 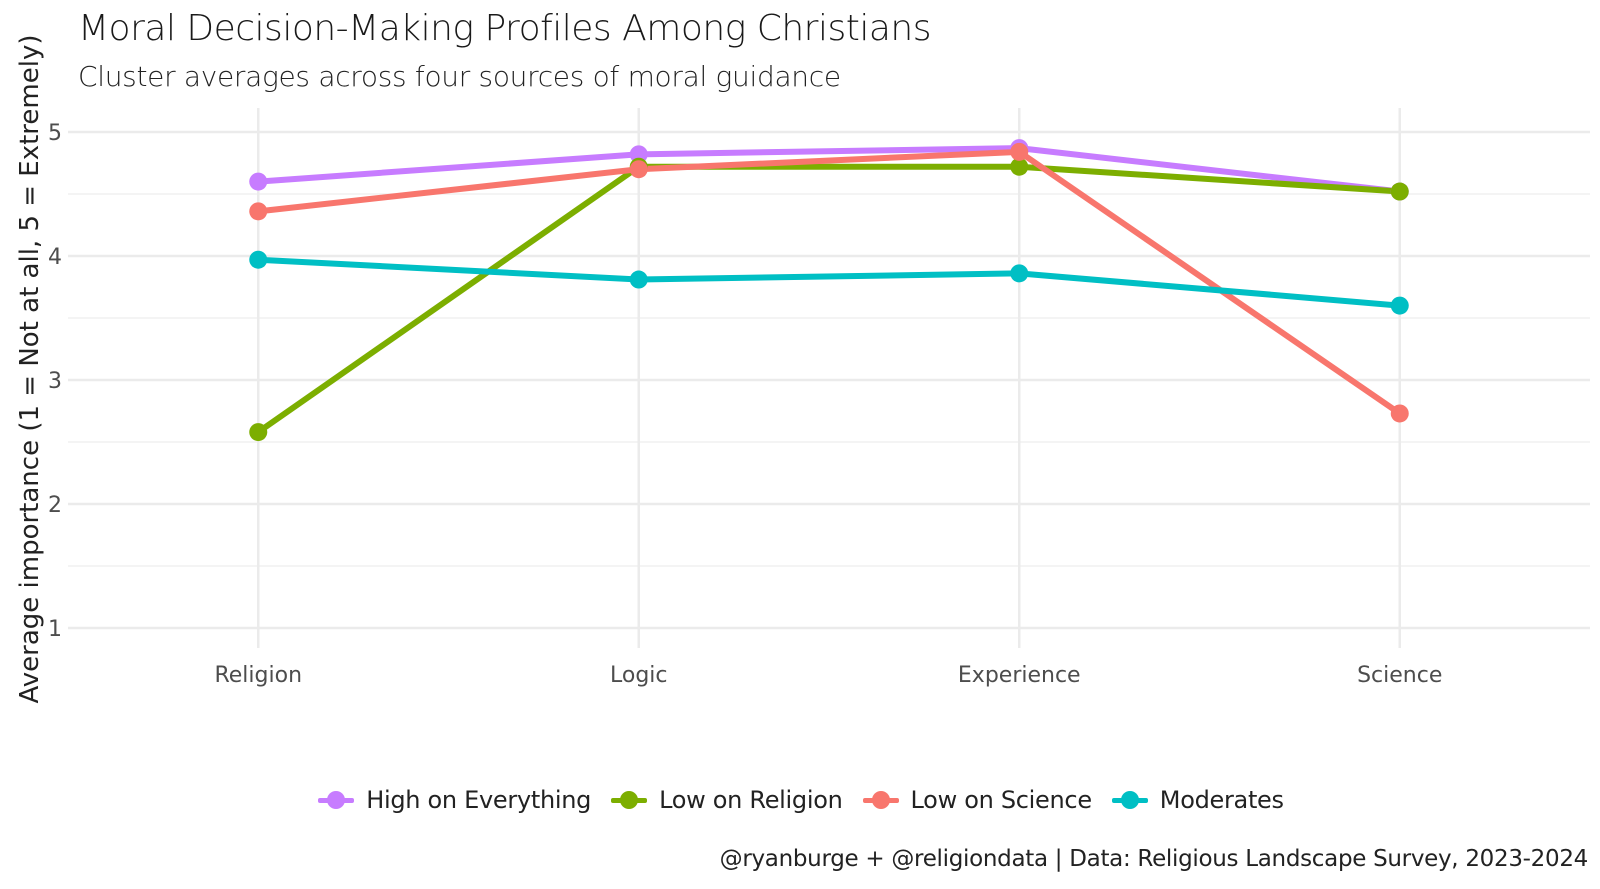 I want to click on y-tick-label: 5, so click(x=55, y=133).